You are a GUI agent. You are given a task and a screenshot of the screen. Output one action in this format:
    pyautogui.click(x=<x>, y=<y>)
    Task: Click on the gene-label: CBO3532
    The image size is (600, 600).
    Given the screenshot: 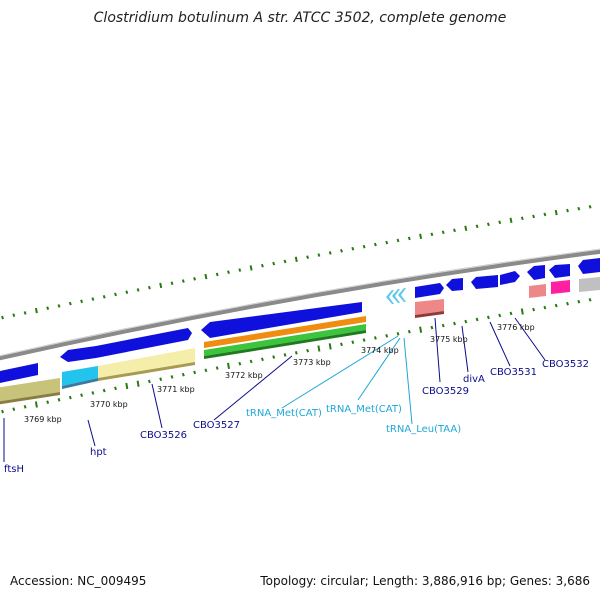 What is the action you would take?
    pyautogui.click(x=565, y=364)
    